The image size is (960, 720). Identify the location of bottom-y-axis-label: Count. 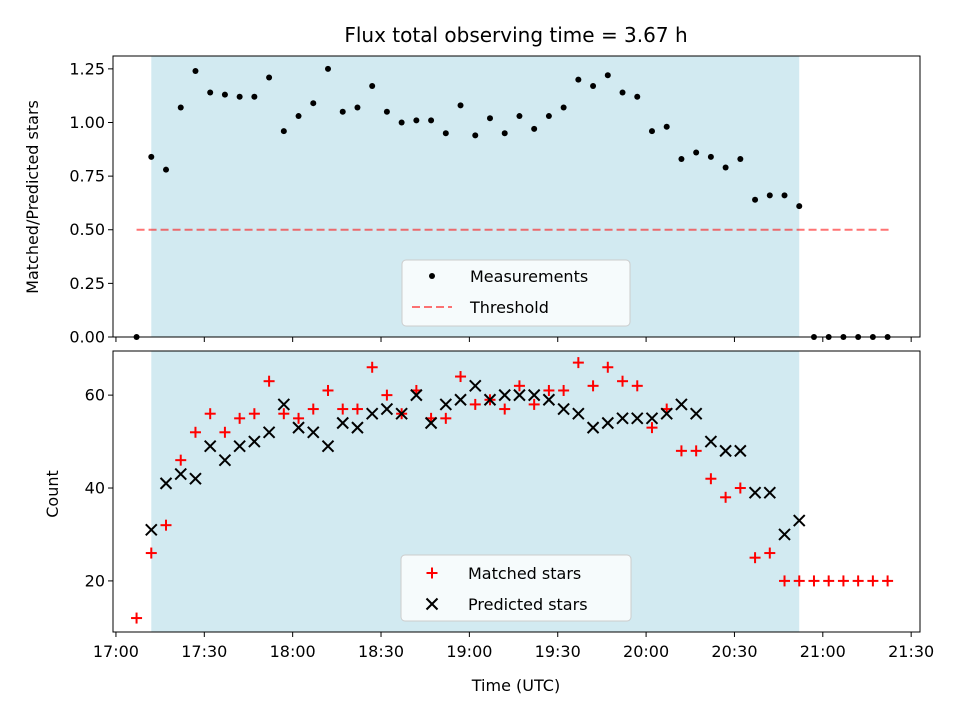
(52, 494).